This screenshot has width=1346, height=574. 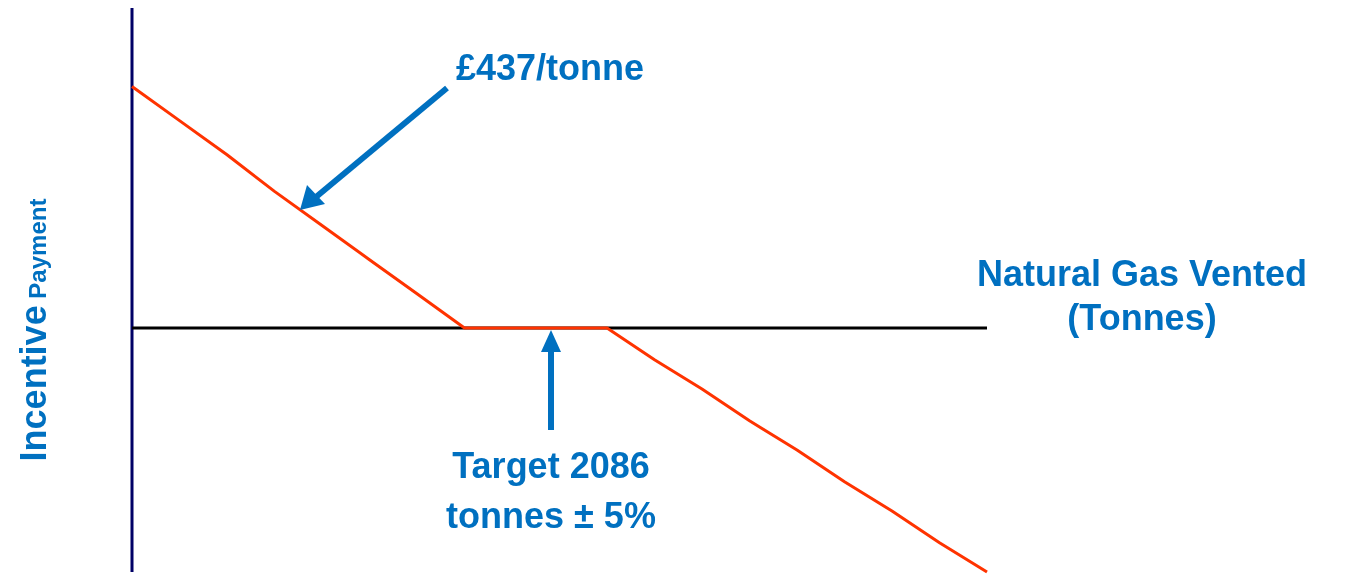 What do you see at coordinates (550, 67) in the screenshot?
I see `annotation: £437/tonne` at bounding box center [550, 67].